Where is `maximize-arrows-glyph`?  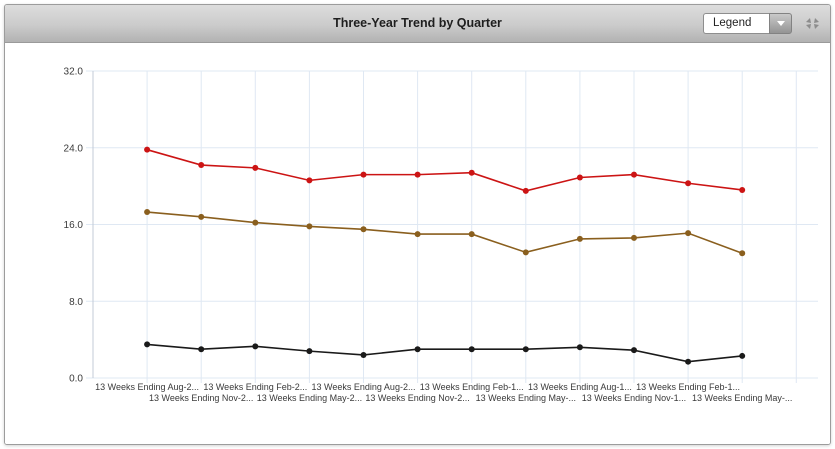
maximize-arrows-glyph is located at coordinates (812, 23).